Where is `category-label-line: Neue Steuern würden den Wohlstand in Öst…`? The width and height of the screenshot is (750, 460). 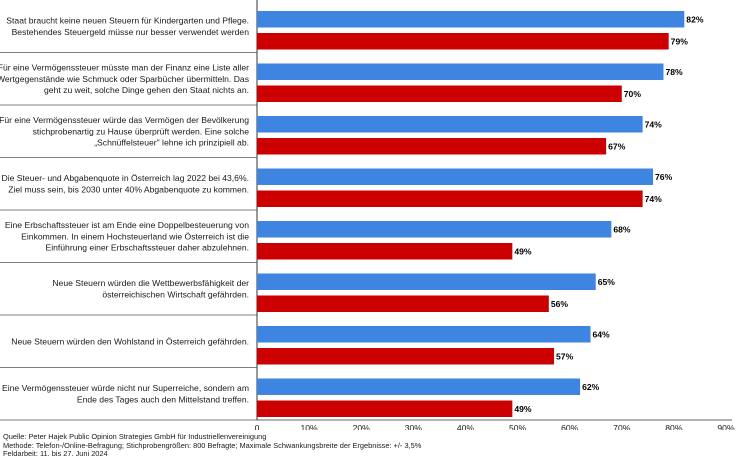 category-label-line: Neue Steuern würden den Wohlstand in Öst… is located at coordinates (130, 341).